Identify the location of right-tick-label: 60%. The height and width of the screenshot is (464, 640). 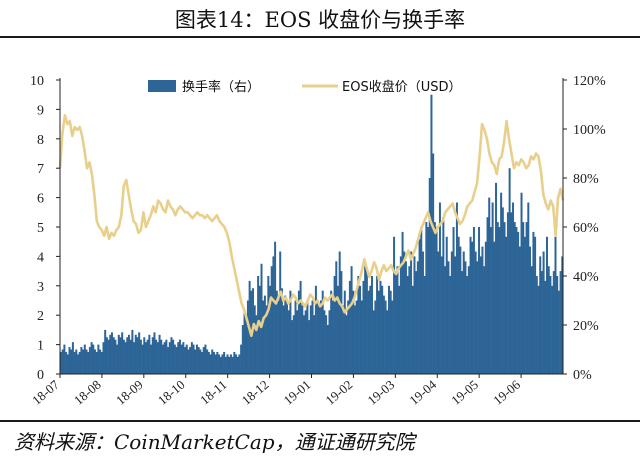
(586, 228).